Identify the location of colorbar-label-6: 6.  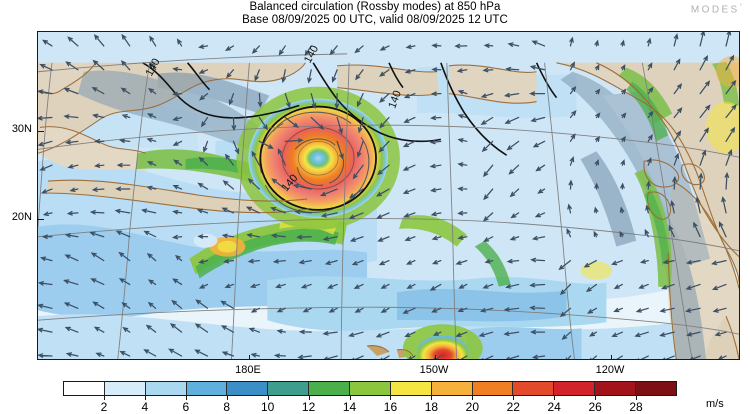
(186, 407).